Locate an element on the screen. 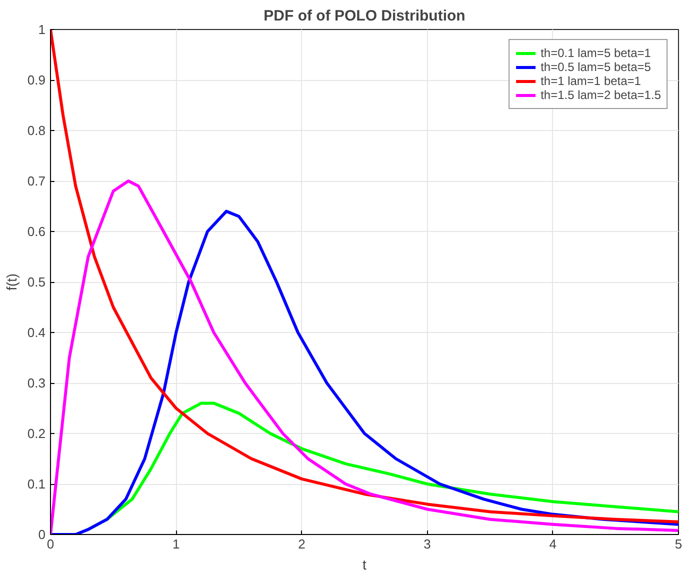 This screenshot has height=579, width=694. y-tick-label: 0.4 is located at coordinates (36, 332).